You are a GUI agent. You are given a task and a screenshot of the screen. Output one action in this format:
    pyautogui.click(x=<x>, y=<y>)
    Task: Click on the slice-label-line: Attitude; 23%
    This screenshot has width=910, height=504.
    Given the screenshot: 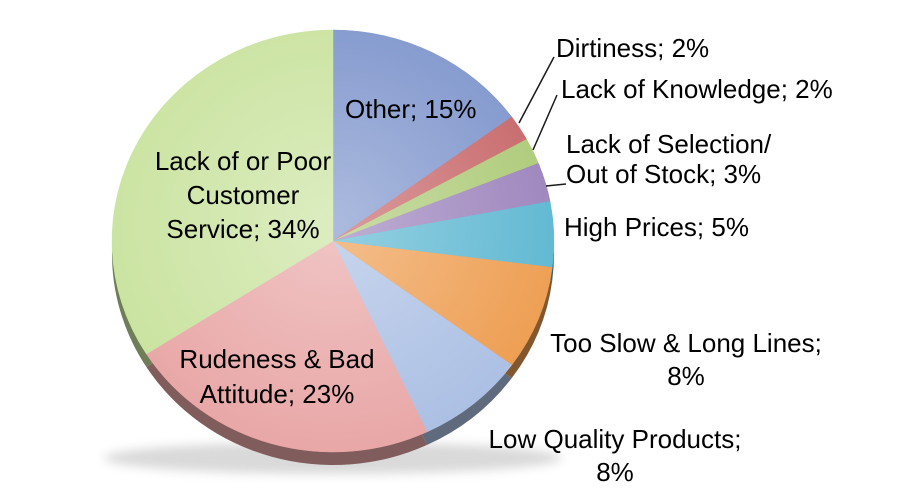 What is the action you would take?
    pyautogui.click(x=277, y=394)
    